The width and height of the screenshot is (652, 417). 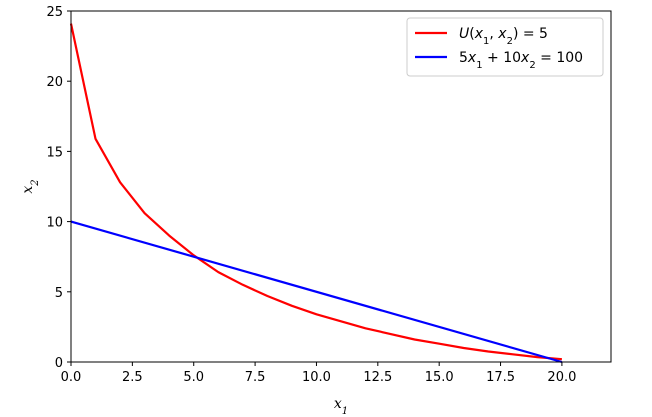 What do you see at coordinates (503, 36) in the screenshot?
I see `legend-label-1: U(x1, x2) = 5` at bounding box center [503, 36].